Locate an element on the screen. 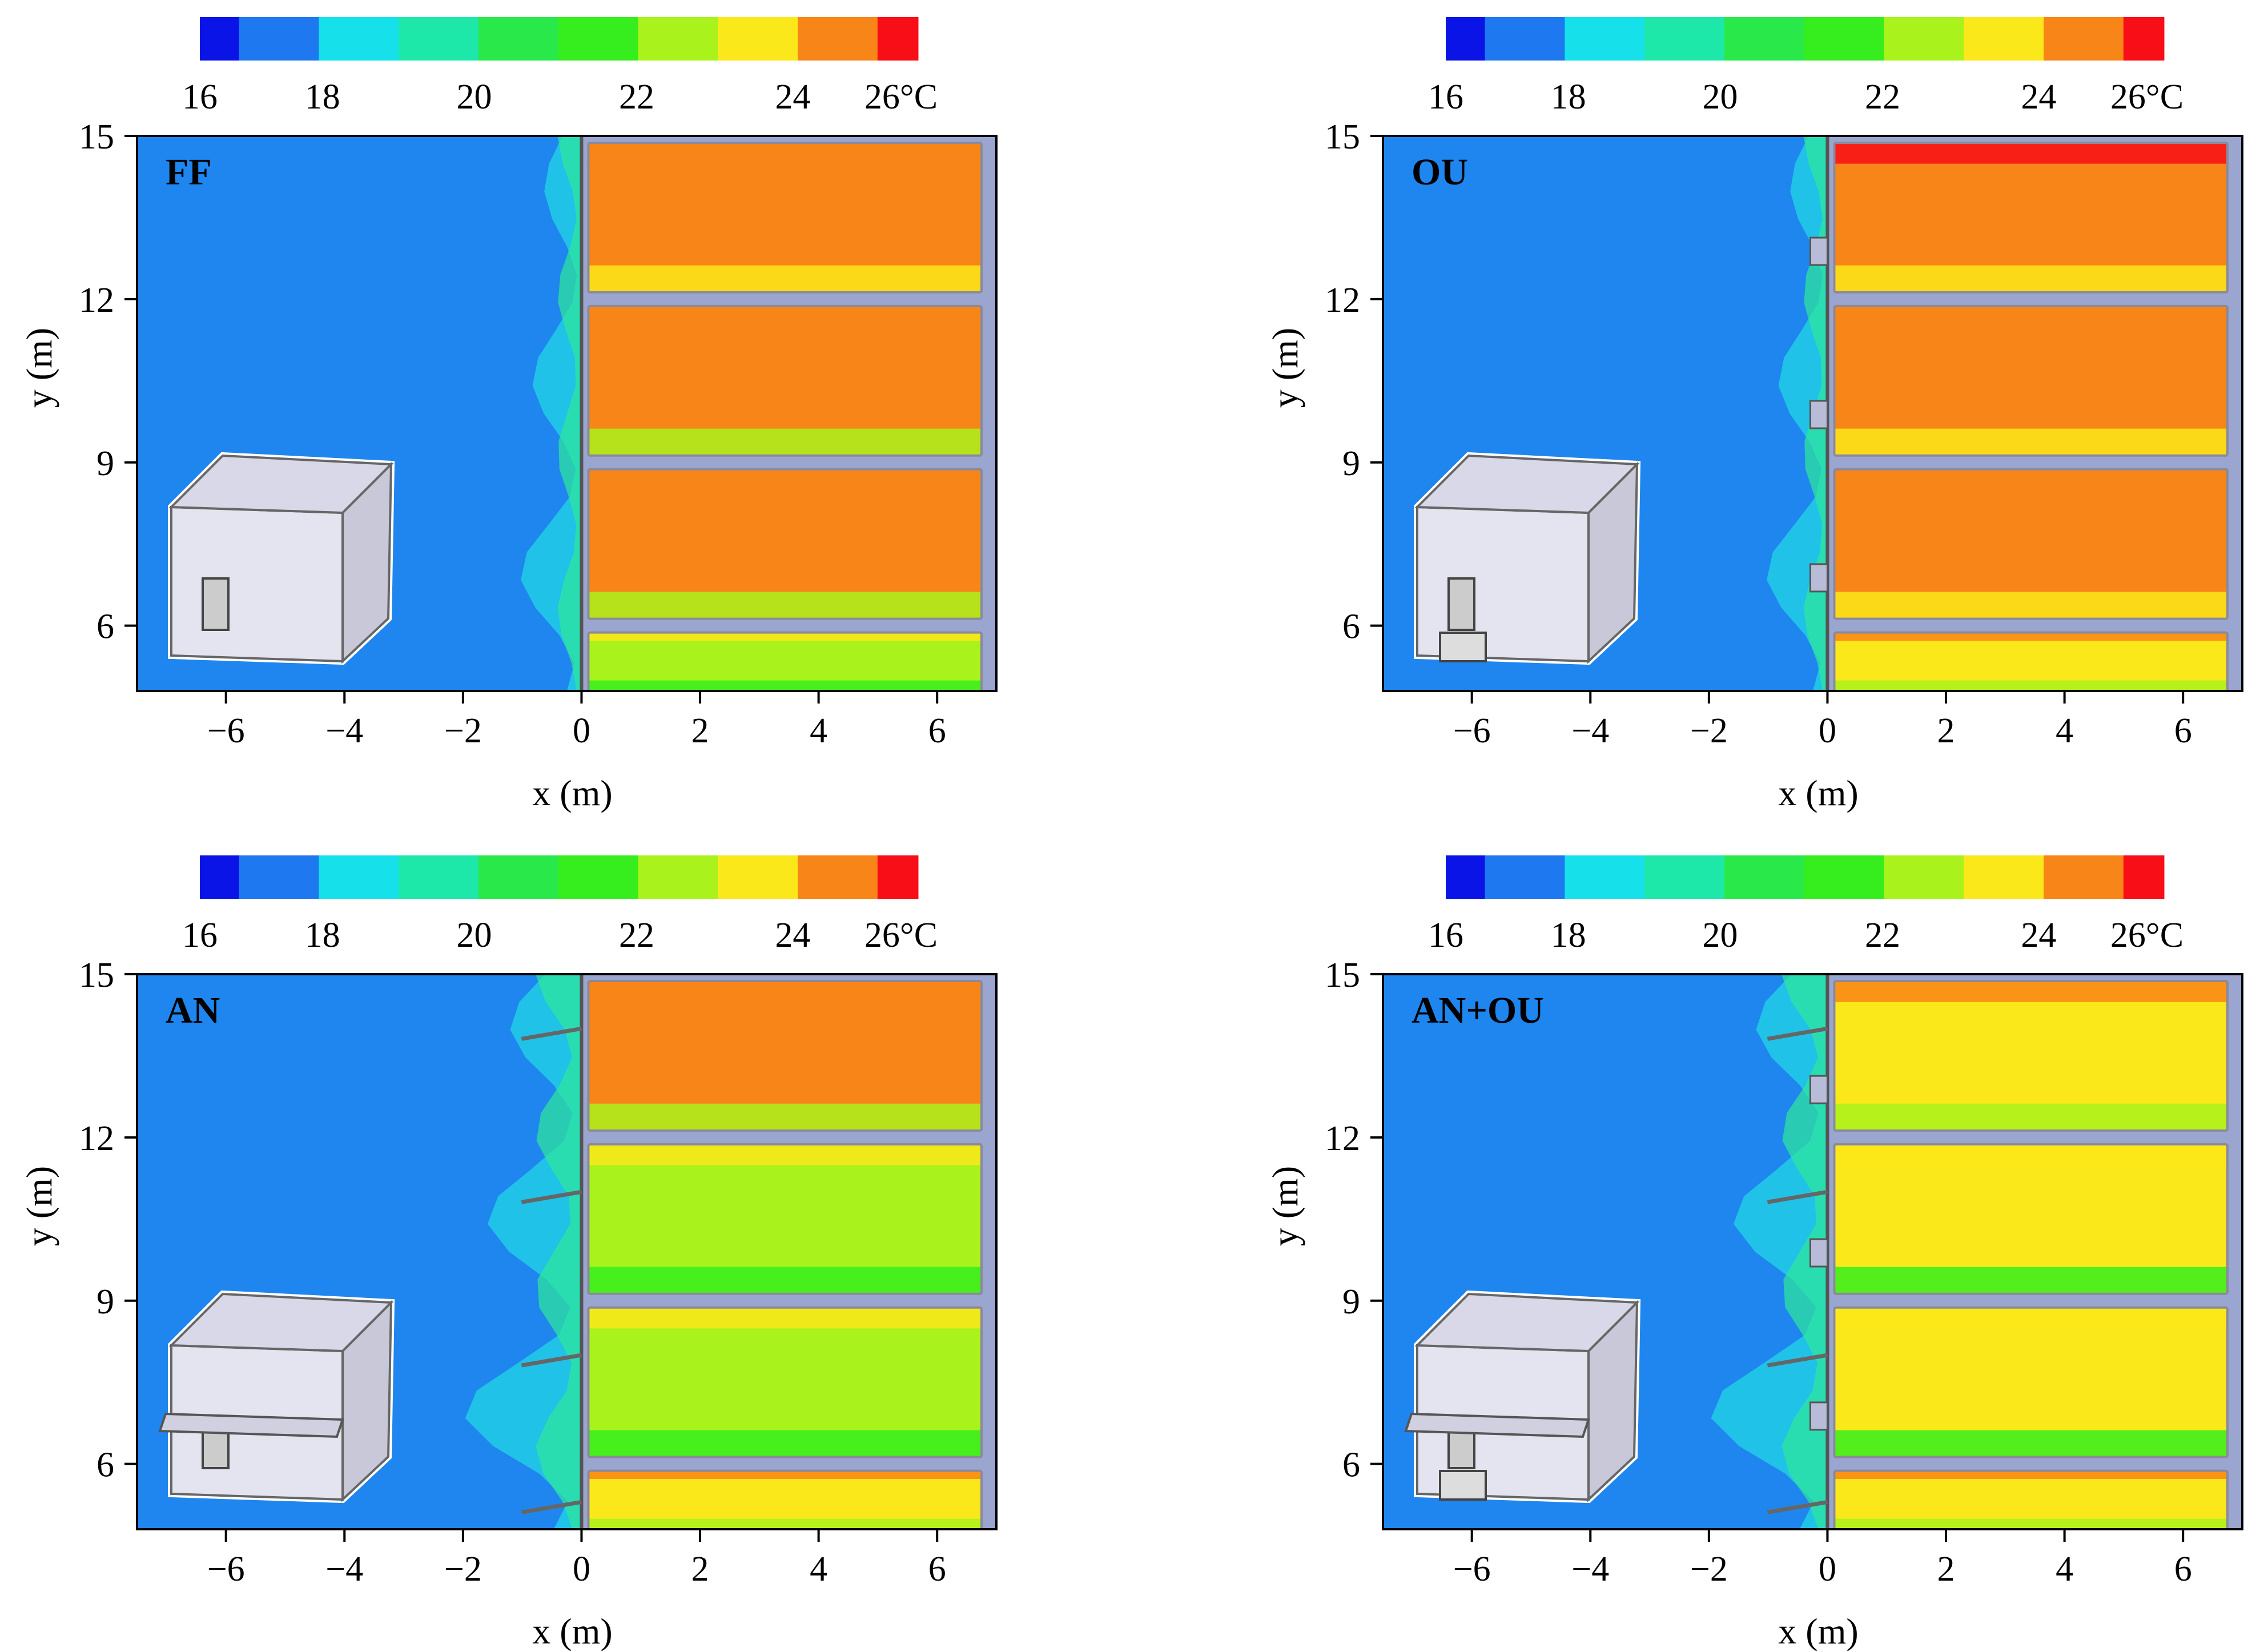 This screenshot has height=1652, width=2264. inset-outdoor-unit is located at coordinates (1463, 647).